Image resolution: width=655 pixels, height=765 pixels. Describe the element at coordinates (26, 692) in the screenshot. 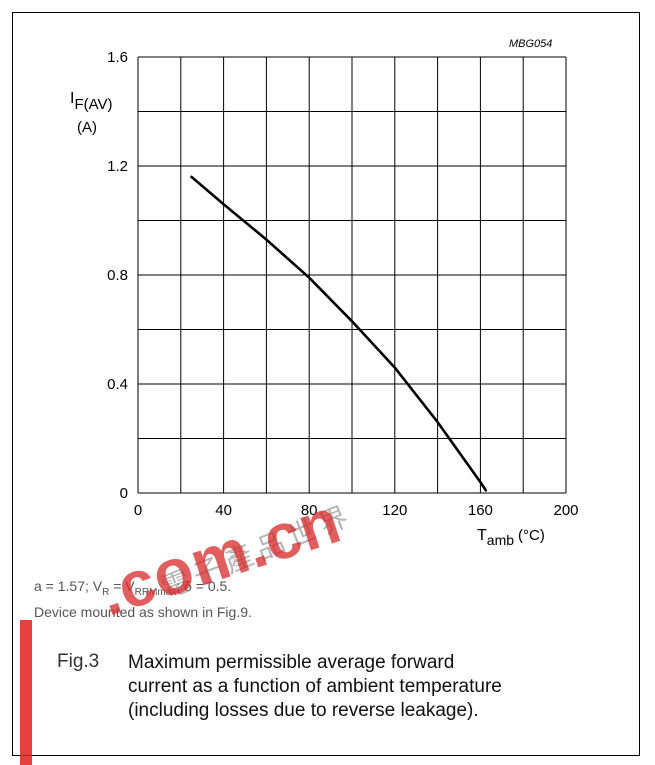

I see `watermark-bar` at that location.